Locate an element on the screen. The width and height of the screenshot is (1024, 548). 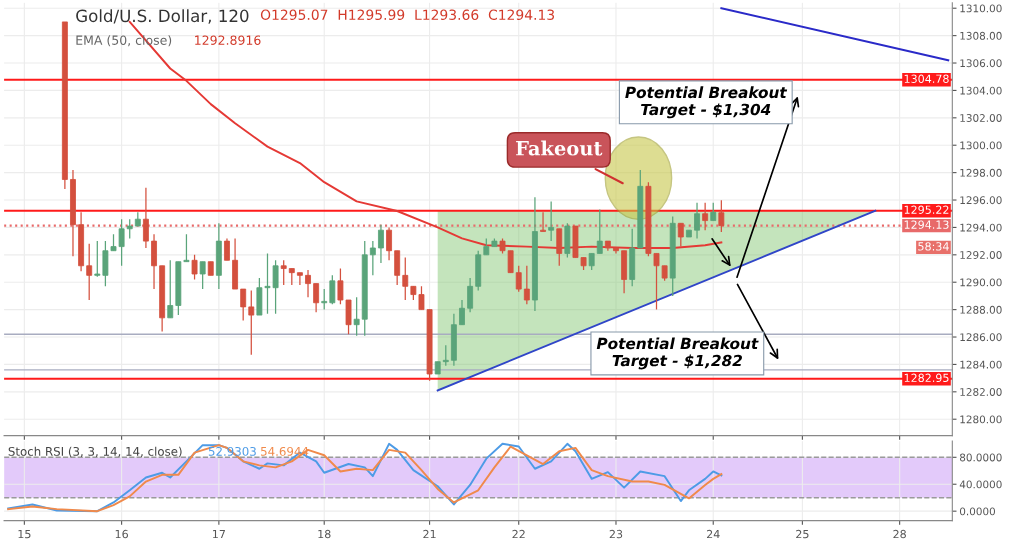
chart-title: Gold/U.S. Dollar, 120 is located at coordinates (162, 16).